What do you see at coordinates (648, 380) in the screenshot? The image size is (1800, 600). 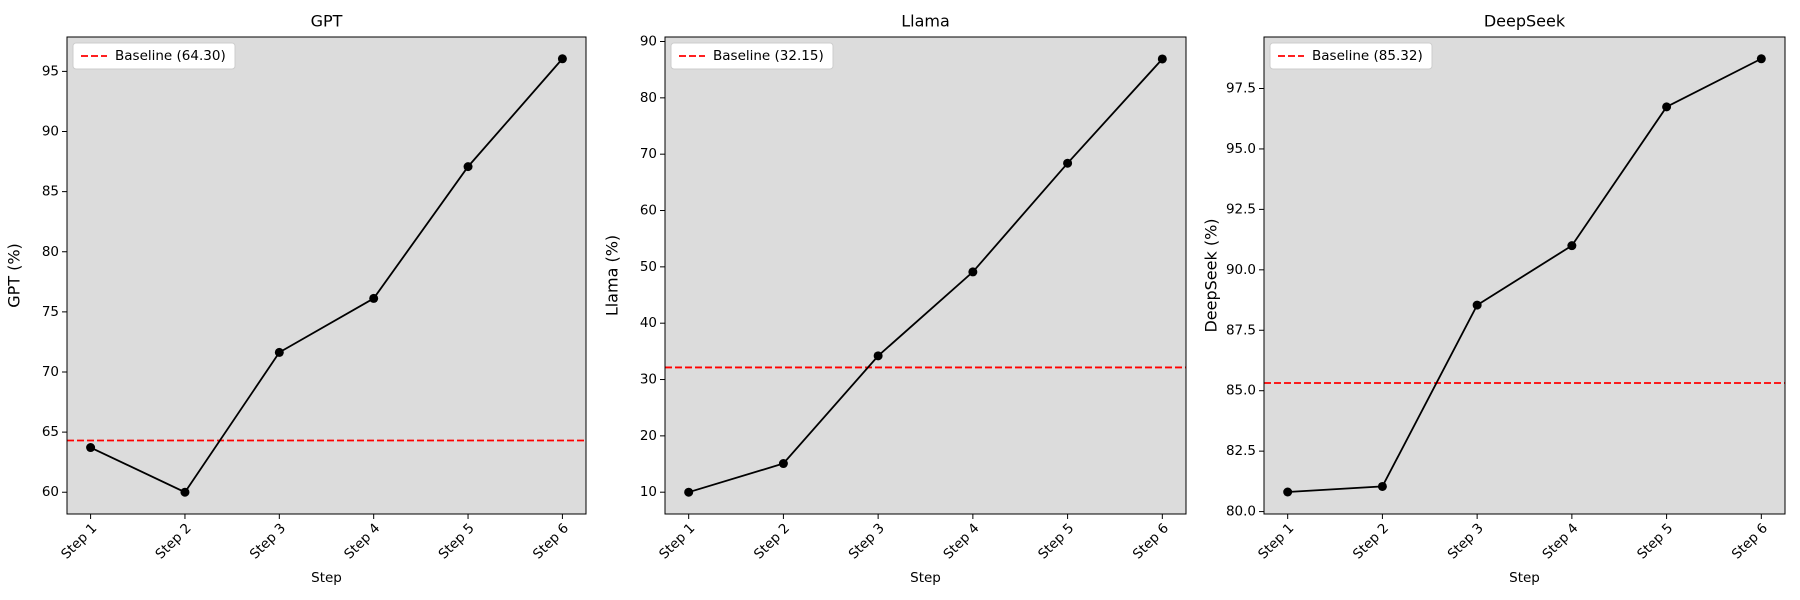 I see `y-tick-label: 30` at bounding box center [648, 380].